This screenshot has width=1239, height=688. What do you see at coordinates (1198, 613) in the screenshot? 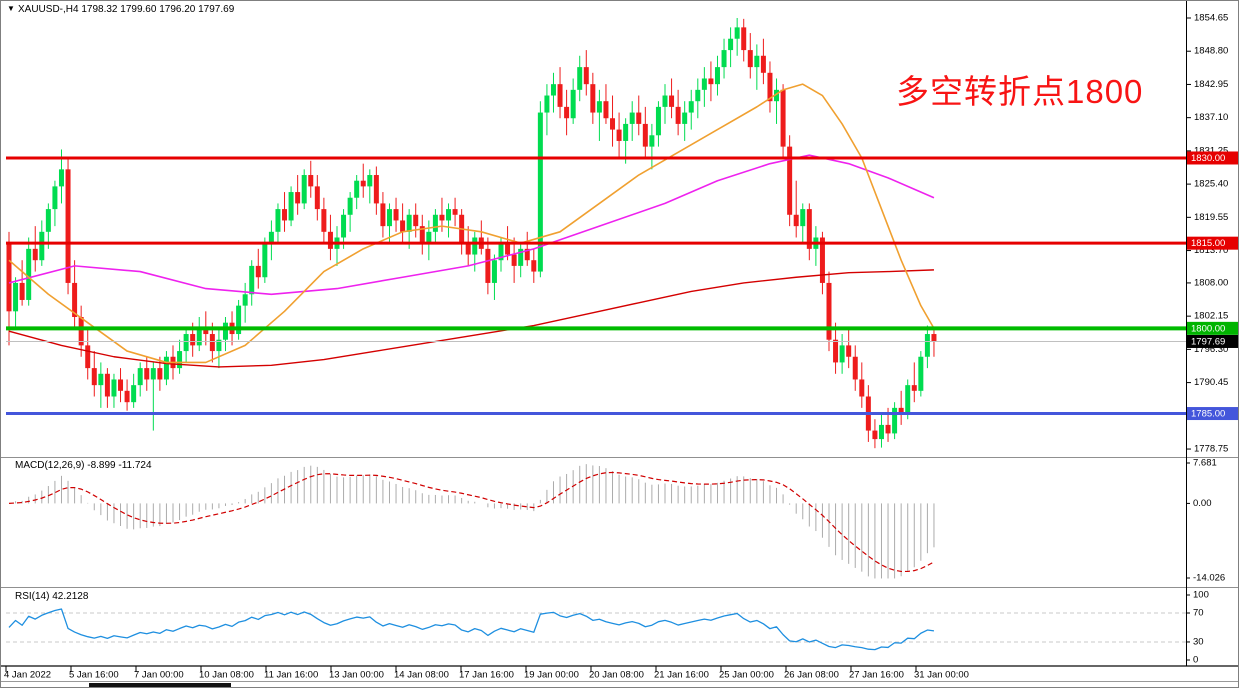
I see `rsi-tick-label: 70` at bounding box center [1198, 613].